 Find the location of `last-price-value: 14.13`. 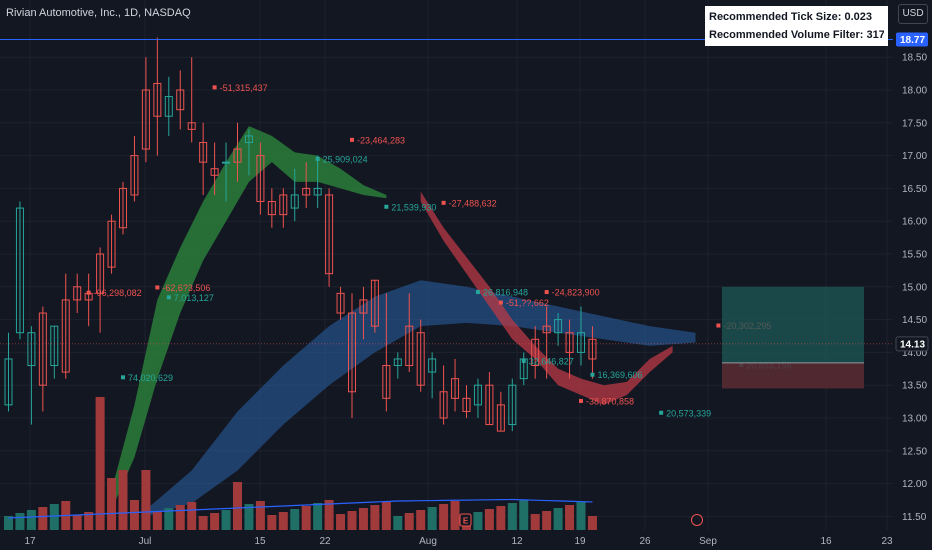

last-price-value: 14.13 is located at coordinates (912, 344).